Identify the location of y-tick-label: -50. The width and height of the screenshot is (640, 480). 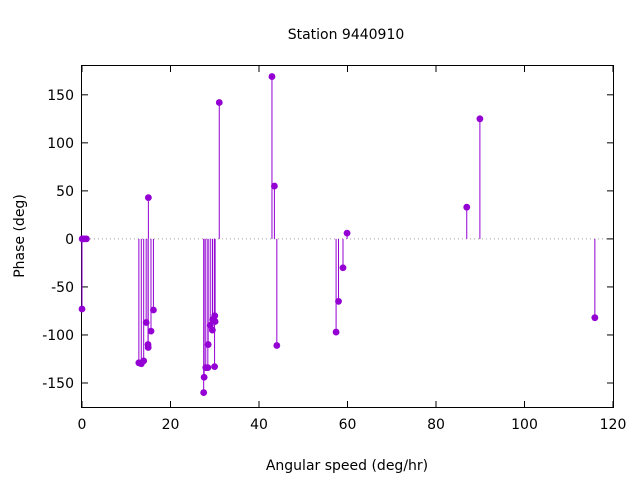
(62, 288).